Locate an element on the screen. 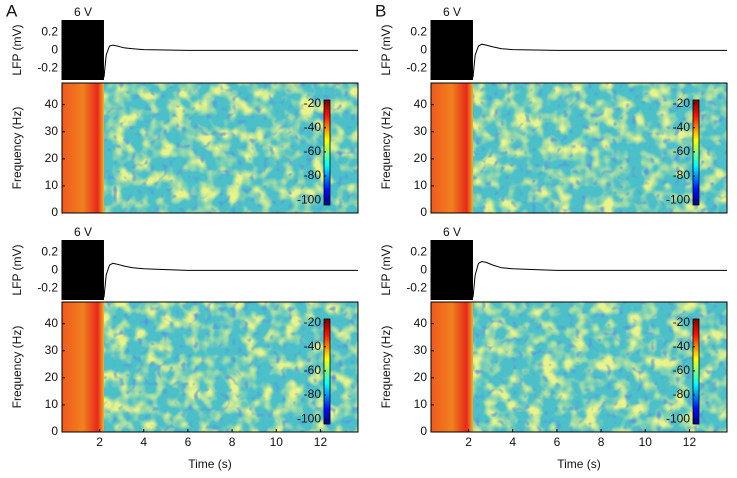 This screenshot has height=478, width=737. panel-label: B is located at coordinates (380, 10).